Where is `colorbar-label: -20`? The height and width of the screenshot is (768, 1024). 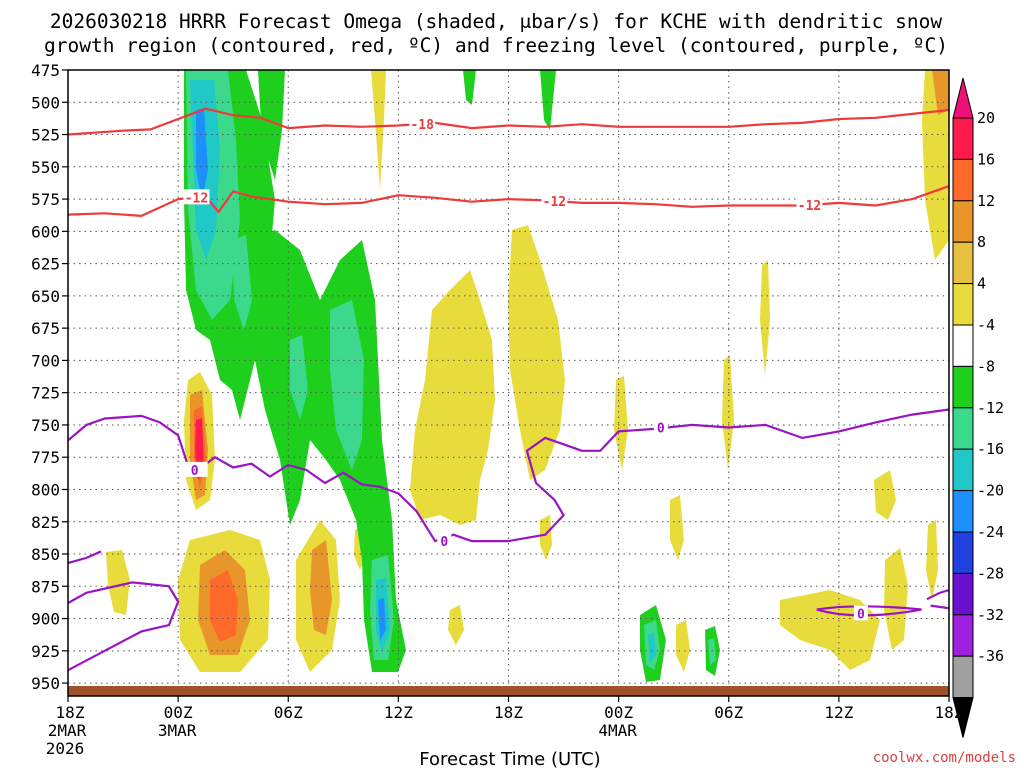
colorbar-label: -20 is located at coordinates (990, 491).